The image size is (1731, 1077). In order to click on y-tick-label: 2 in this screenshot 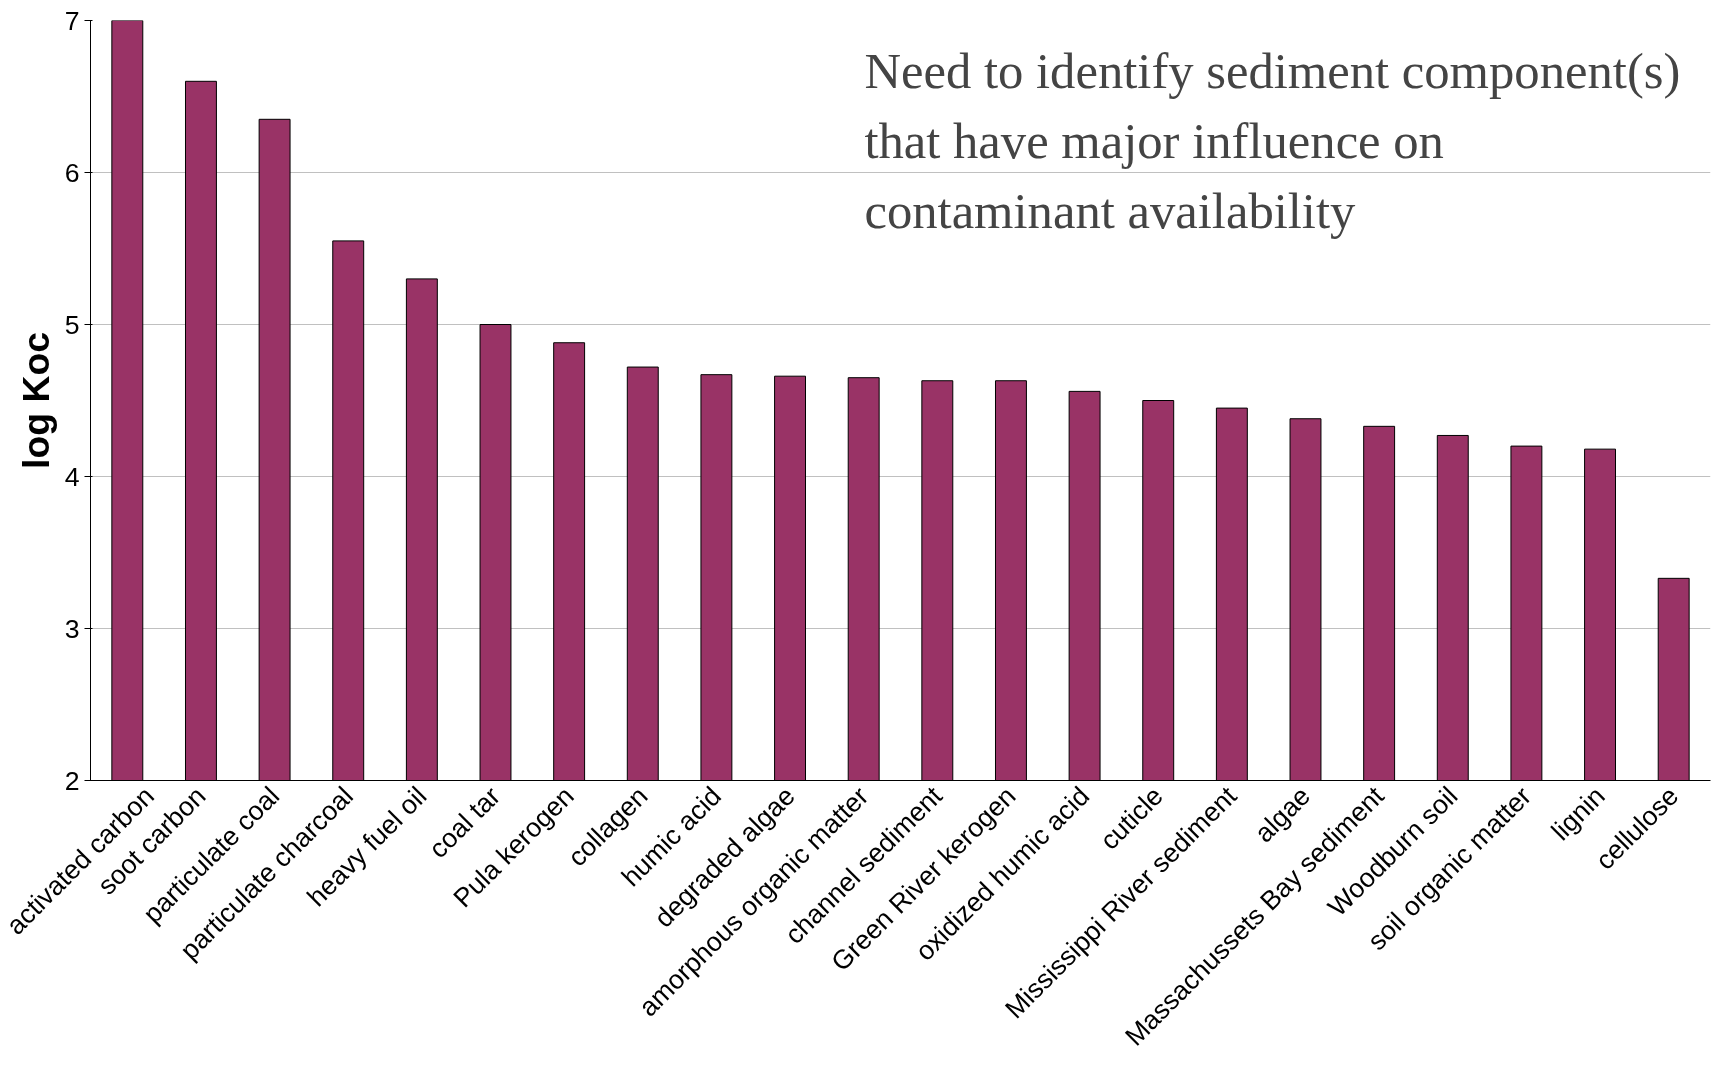, I will do `click(72, 780)`.